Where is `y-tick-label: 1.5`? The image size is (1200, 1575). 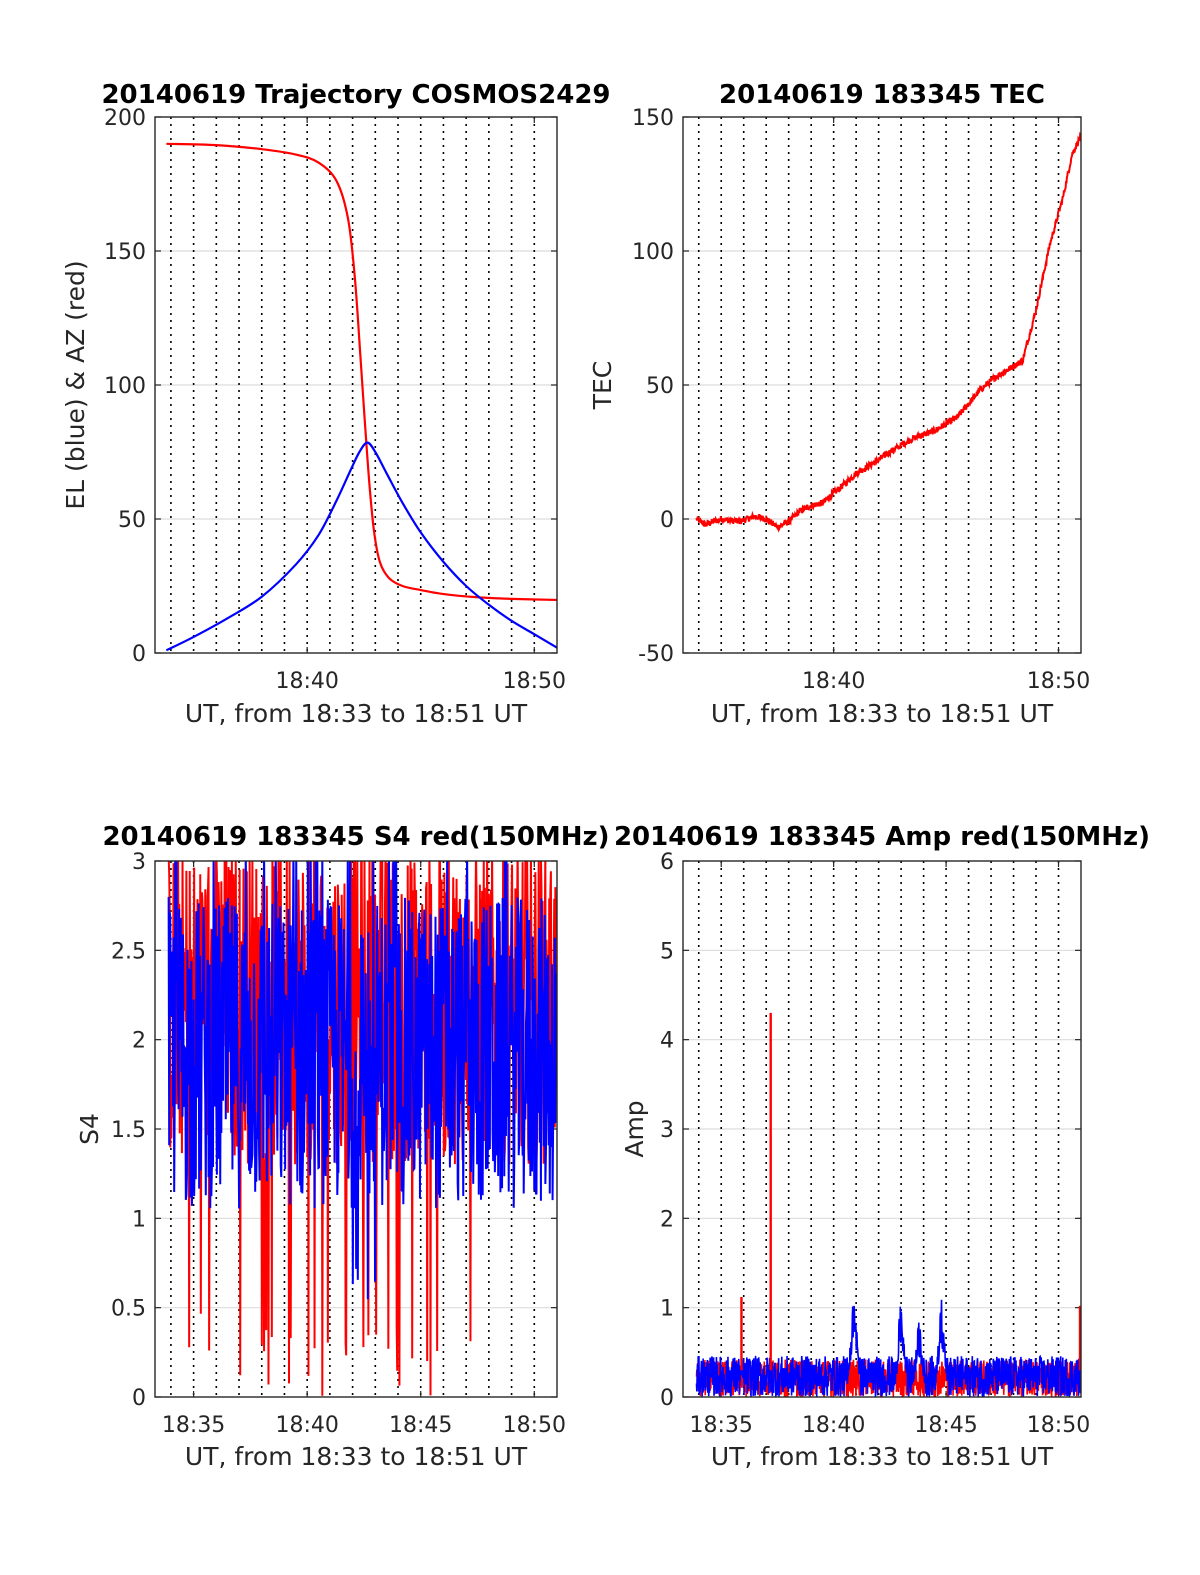
y-tick-label: 1.5 is located at coordinates (128, 1130).